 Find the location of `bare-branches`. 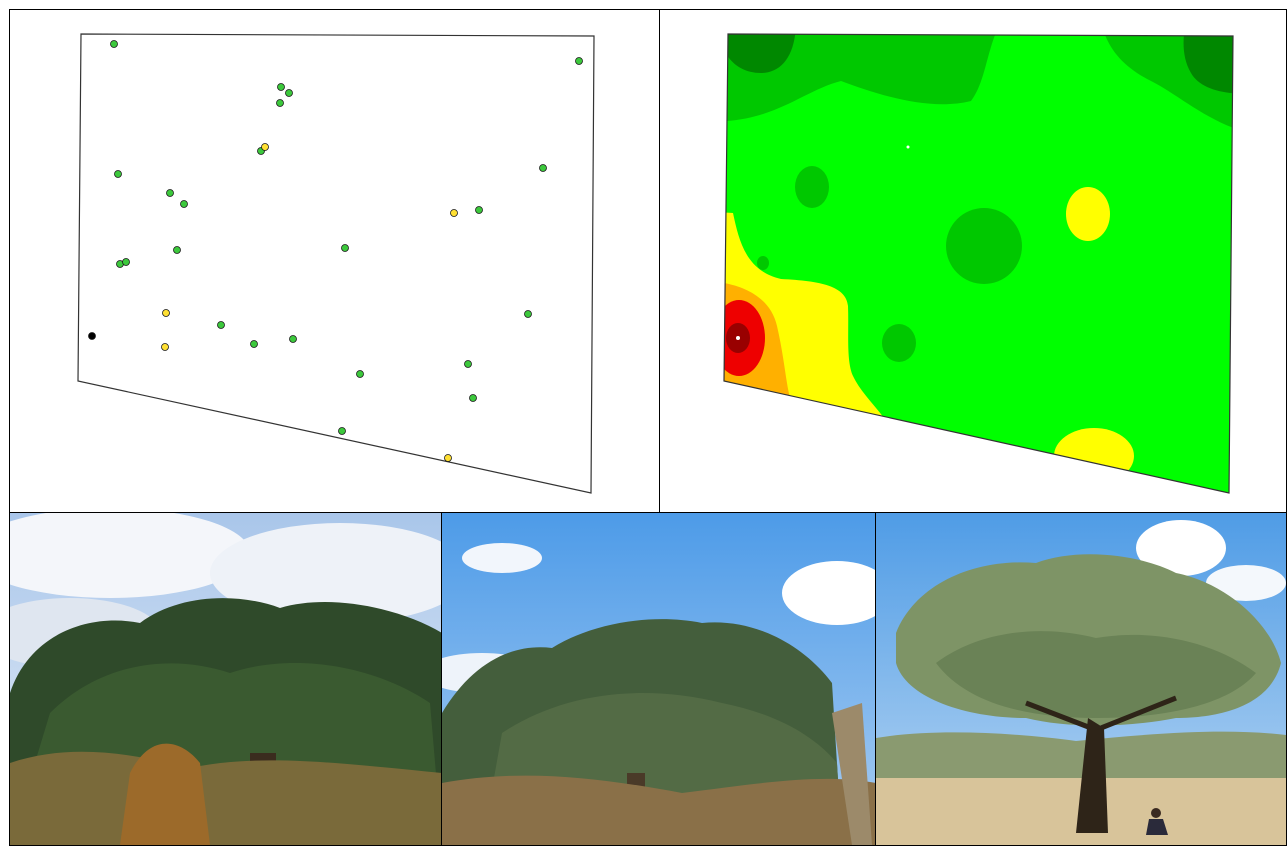

bare-branches is located at coordinates (852, 774).